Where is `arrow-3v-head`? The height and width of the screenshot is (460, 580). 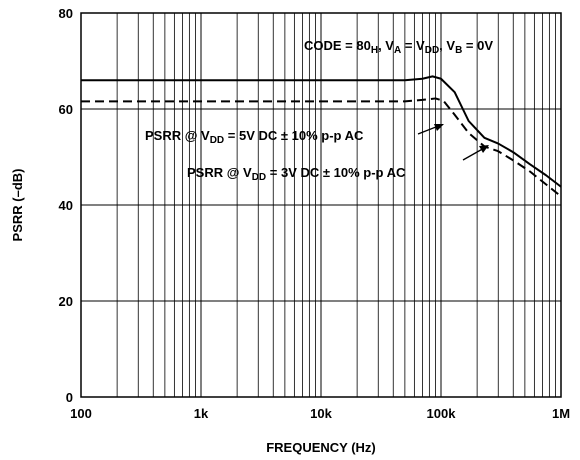 arrow-3v-head is located at coordinates (484, 149).